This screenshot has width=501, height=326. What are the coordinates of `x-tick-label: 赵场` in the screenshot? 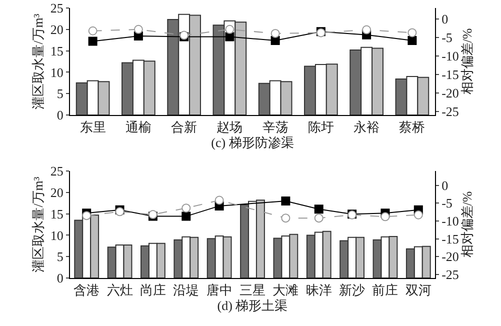 It's located at (229, 127).